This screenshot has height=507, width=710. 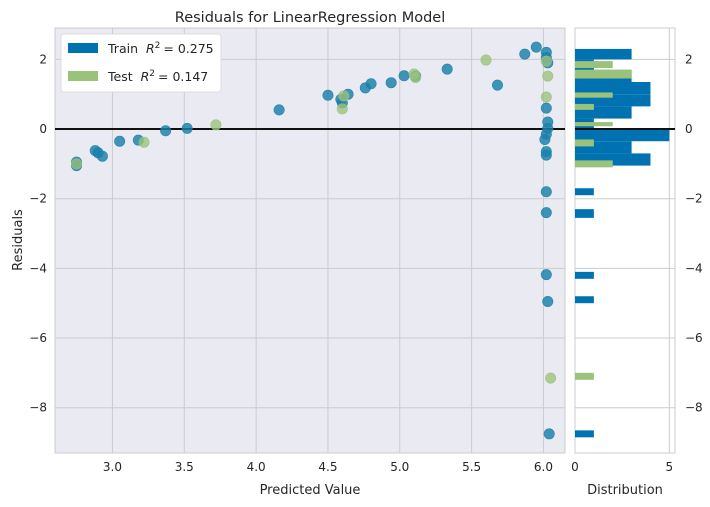 What do you see at coordinates (43, 59) in the screenshot?
I see `y-tick-label: 2` at bounding box center [43, 59].